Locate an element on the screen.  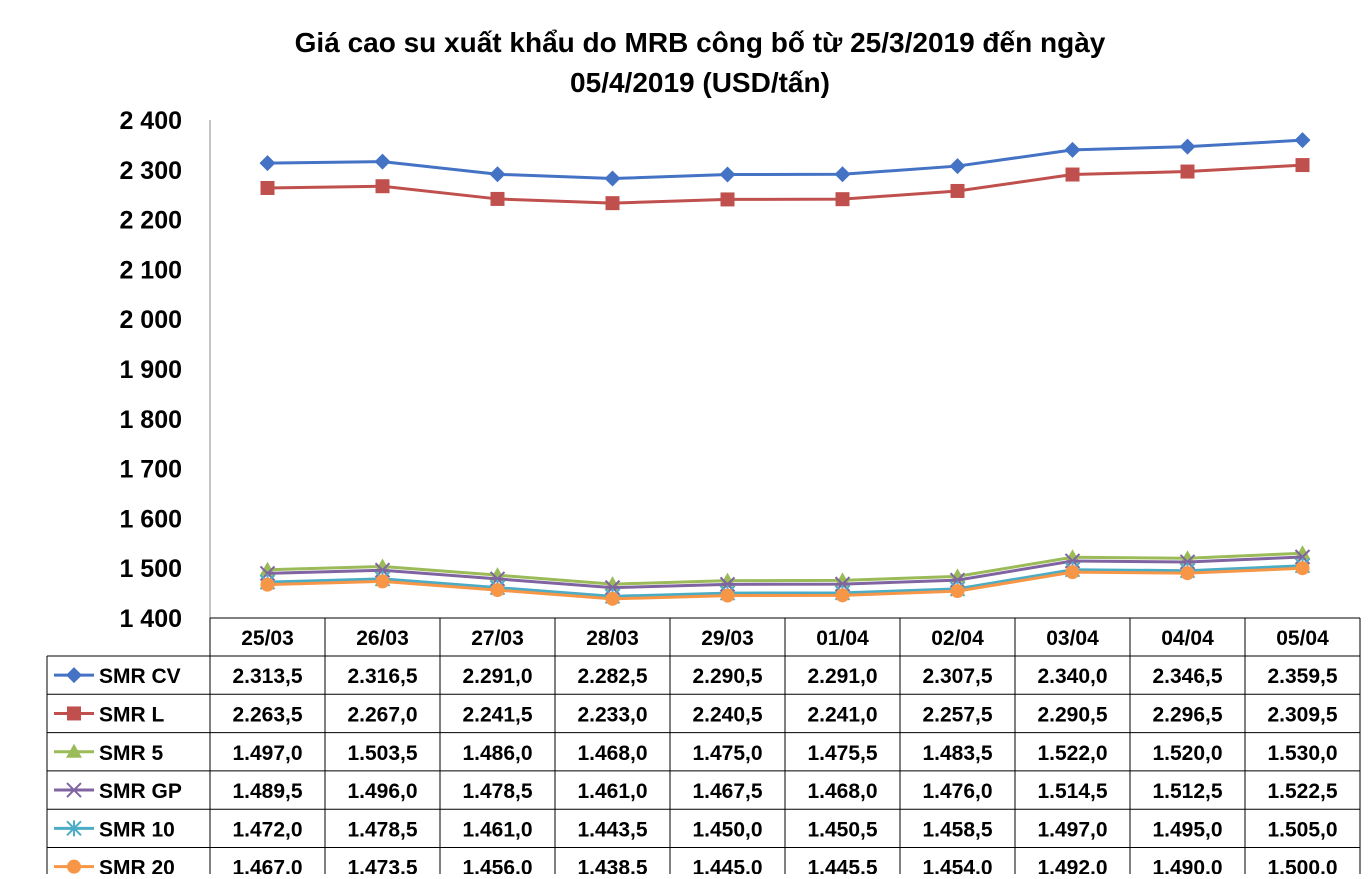
table-cell-value: 2.316,5 is located at coordinates (382, 676).